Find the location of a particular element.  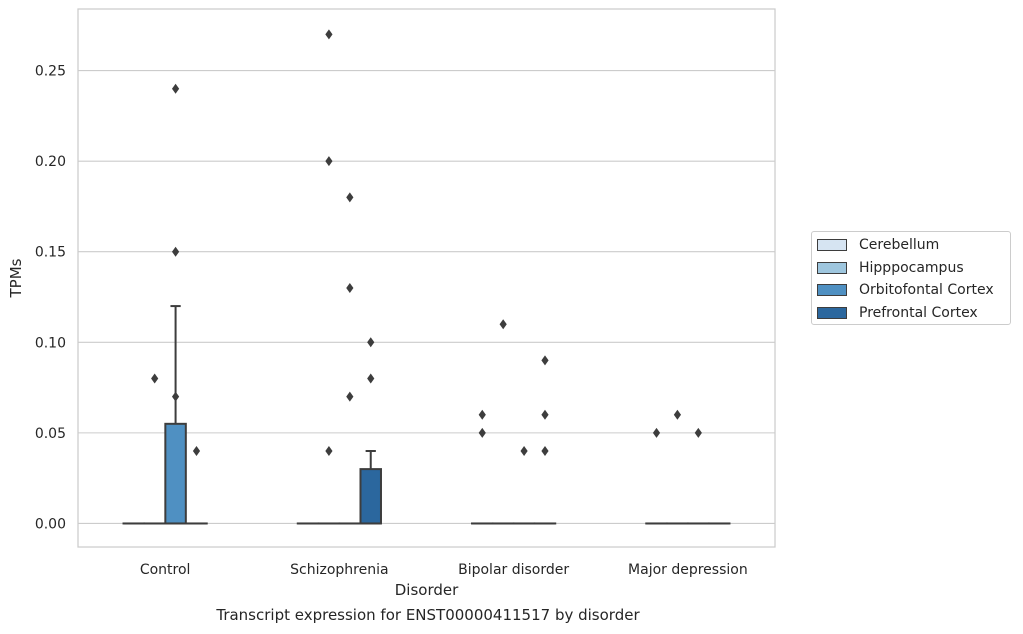

y-tick-label: 0.10 is located at coordinates (50, 343).